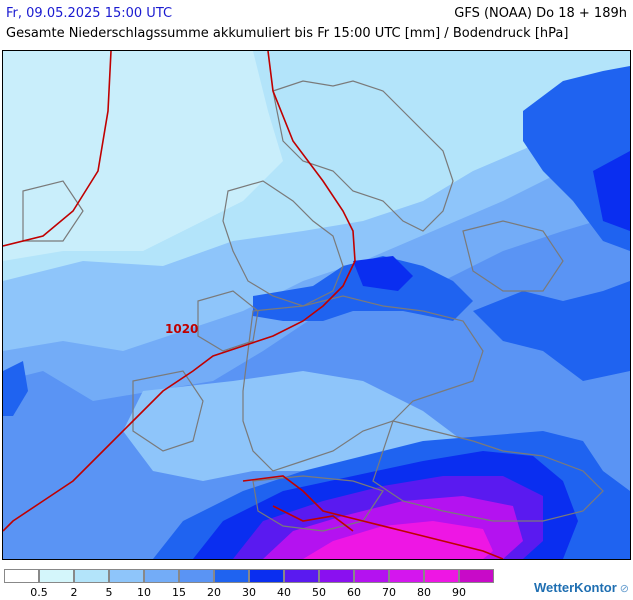 The height and width of the screenshot is (600, 633). What do you see at coordinates (89, 13) in the screenshot?
I see `forecast-datetime: Fr, 09.05.2025 15:00 UTC` at bounding box center [89, 13].